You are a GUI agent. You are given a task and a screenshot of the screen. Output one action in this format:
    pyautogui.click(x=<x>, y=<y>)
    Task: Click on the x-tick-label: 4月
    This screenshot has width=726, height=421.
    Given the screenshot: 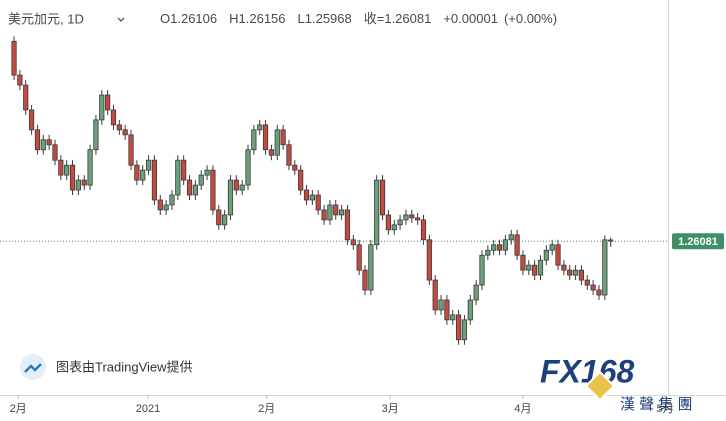 What is the action you would take?
    pyautogui.click(x=522, y=409)
    